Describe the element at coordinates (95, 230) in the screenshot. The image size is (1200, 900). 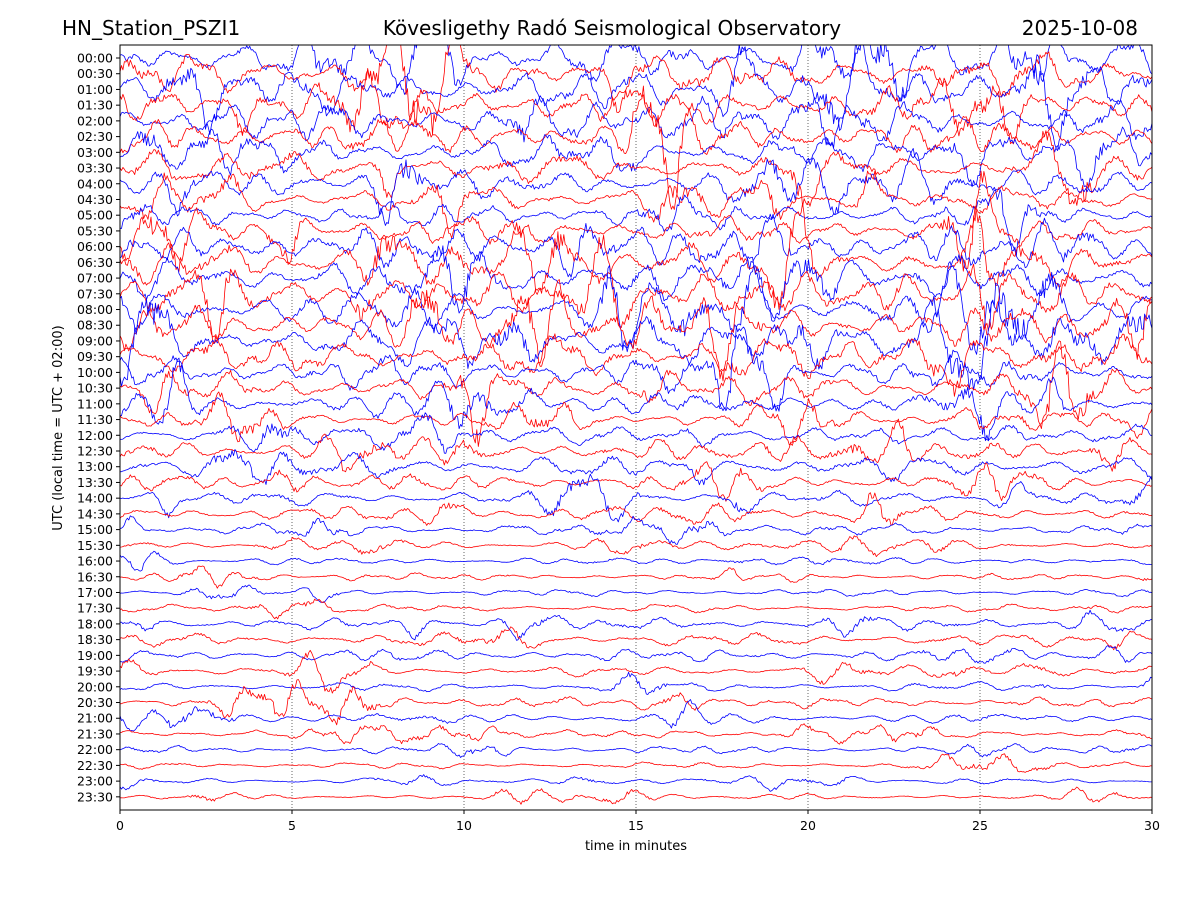
I see `y-tick-label-11: 05:30` at that location.